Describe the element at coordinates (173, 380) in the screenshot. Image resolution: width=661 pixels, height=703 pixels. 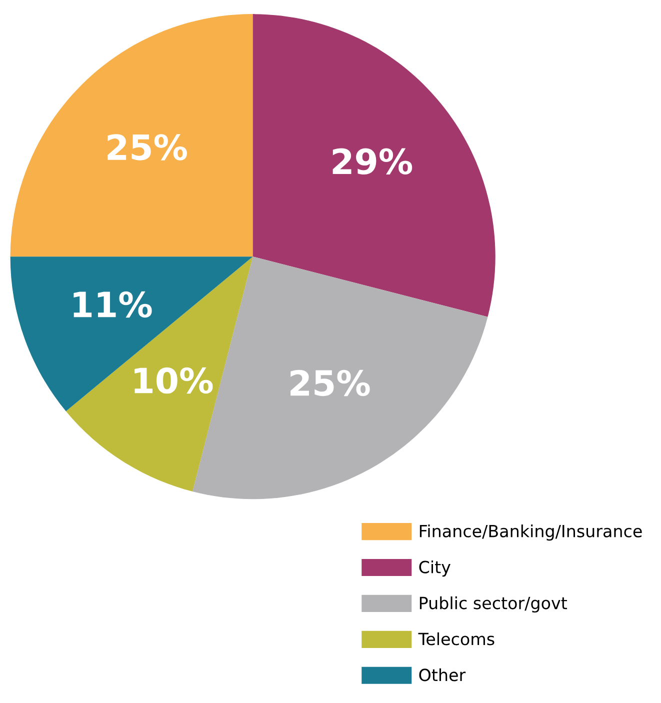
I see `data-label: 10%` at that location.